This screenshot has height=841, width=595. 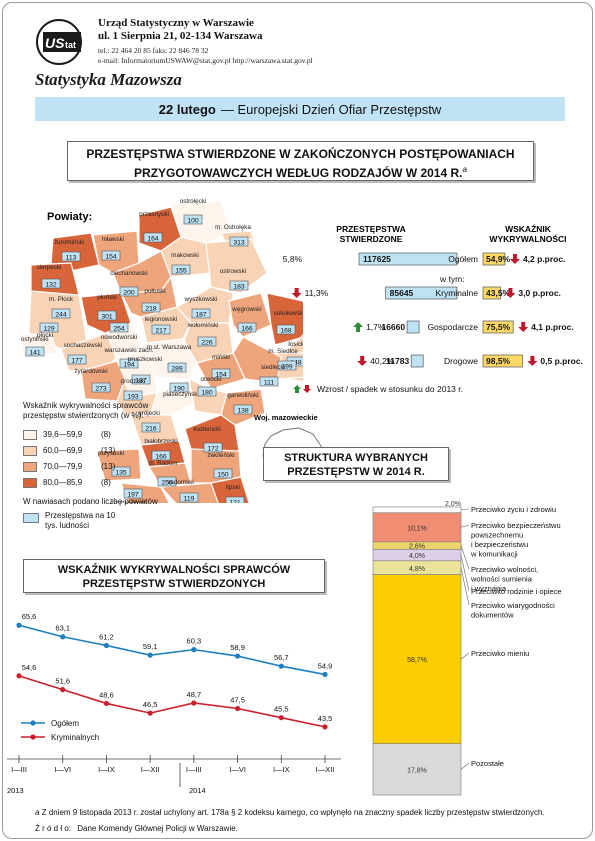 I want to click on change-percent: 40,2%, so click(x=382, y=361).